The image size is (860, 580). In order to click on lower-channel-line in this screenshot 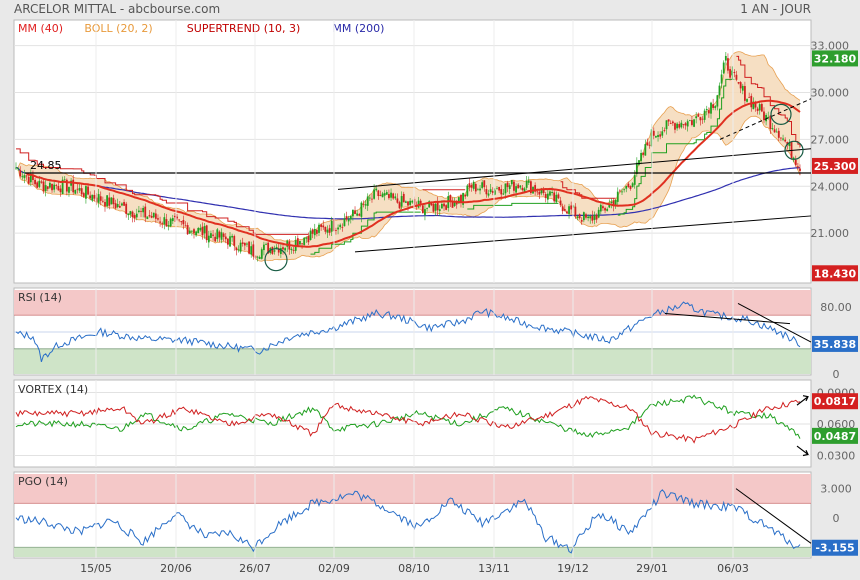, I will do `click(583, 234)`.